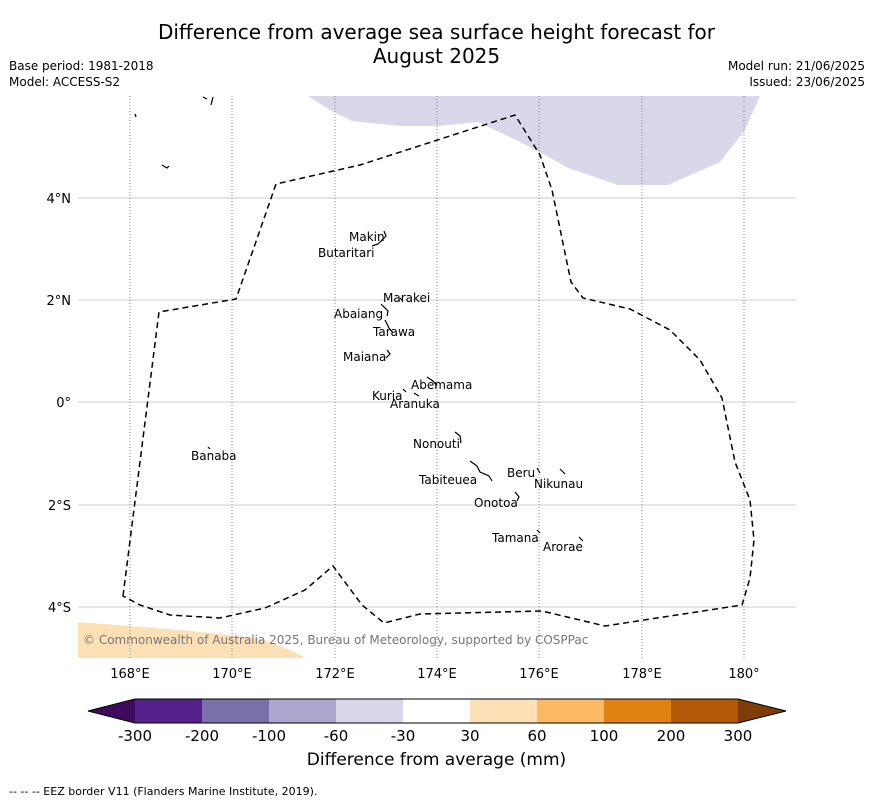  Describe the element at coordinates (447, 480) in the screenshot. I see `island-label-tabiteuea: Tabiteuea` at that location.